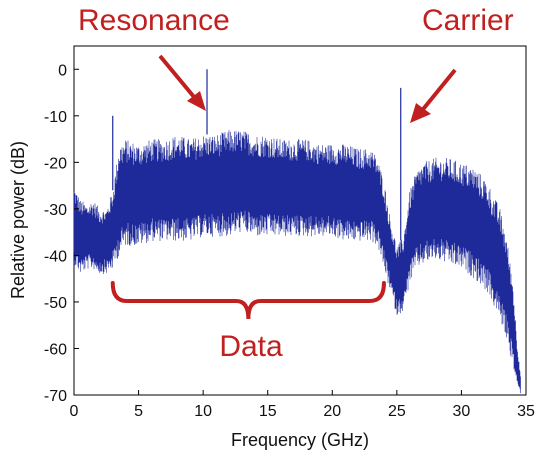 This screenshot has height=464, width=550. Describe the element at coordinates (55, 303) in the screenshot. I see `y-tick-label: -50` at that location.